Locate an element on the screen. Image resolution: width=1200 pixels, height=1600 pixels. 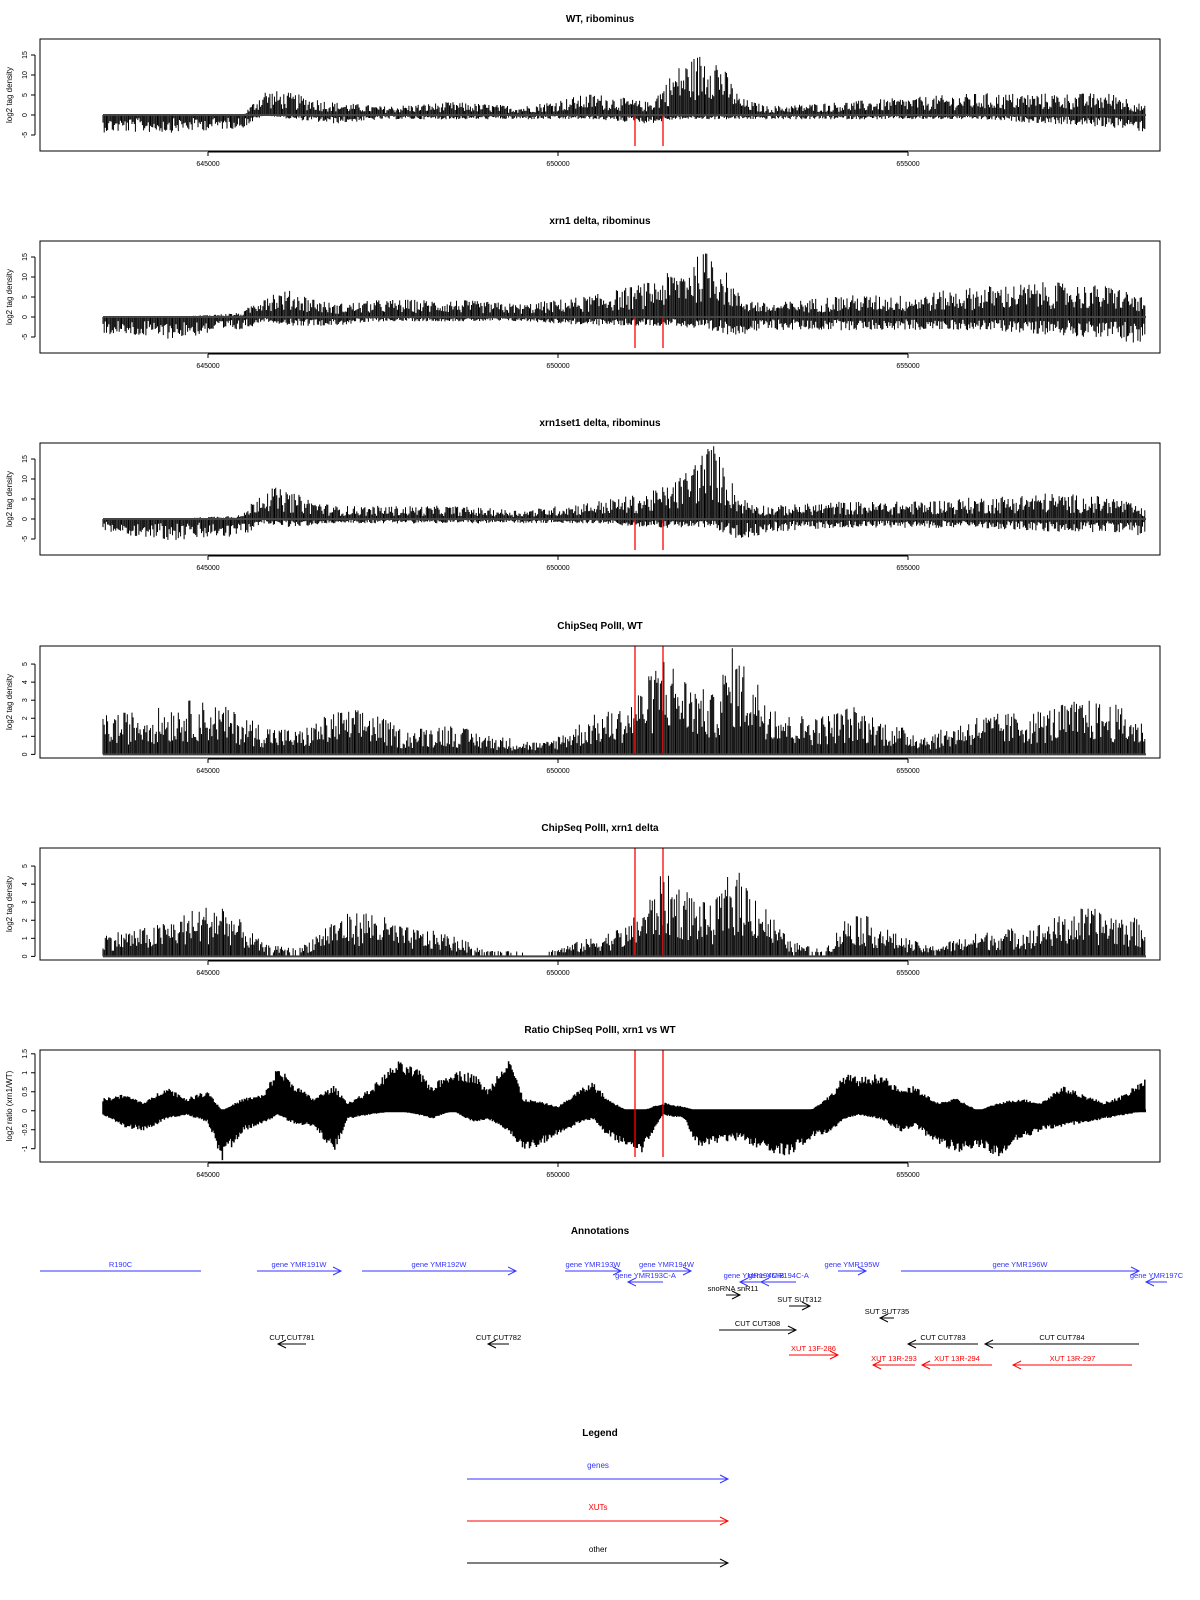
legend-item: genes is located at coordinates (598, 1472).